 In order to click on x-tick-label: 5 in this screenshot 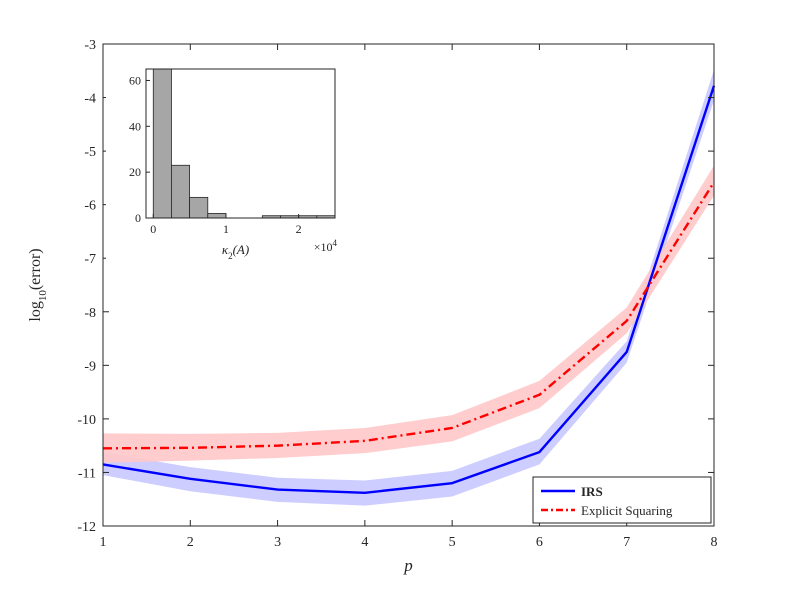, I will do `click(452, 542)`.